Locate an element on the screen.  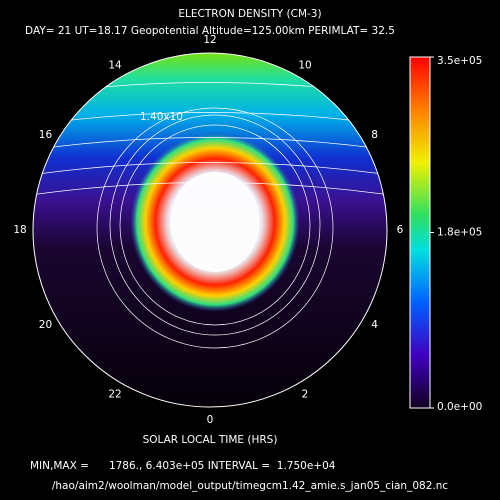
colorbar-tick-label: 1.8e+05 is located at coordinates (459, 233).